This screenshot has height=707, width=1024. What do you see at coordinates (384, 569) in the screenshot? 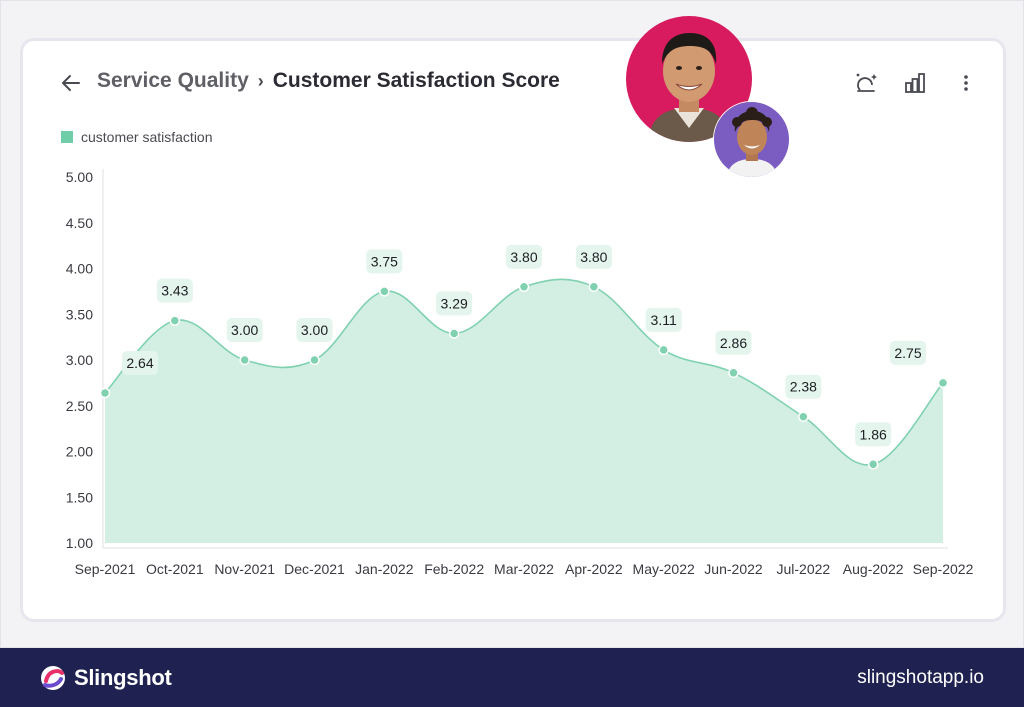
I see `x-tick-label: Jan-2022` at bounding box center [384, 569].